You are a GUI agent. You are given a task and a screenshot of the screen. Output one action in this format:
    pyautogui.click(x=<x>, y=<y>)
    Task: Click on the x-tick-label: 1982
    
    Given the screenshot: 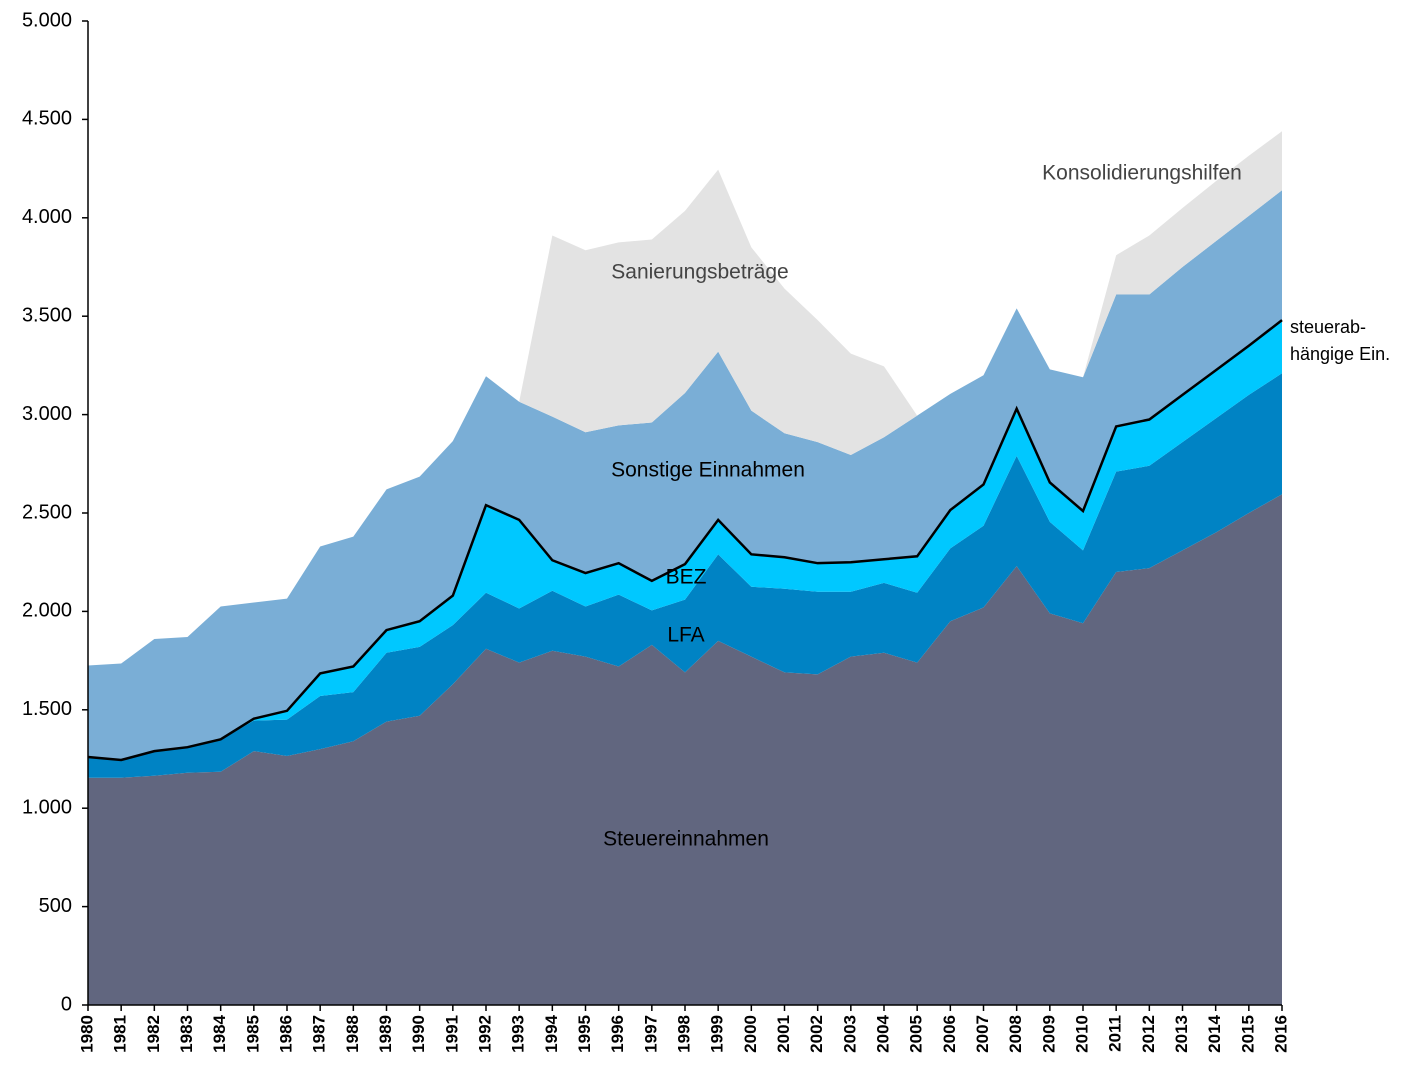 What is the action you would take?
    pyautogui.click(x=153, y=1034)
    